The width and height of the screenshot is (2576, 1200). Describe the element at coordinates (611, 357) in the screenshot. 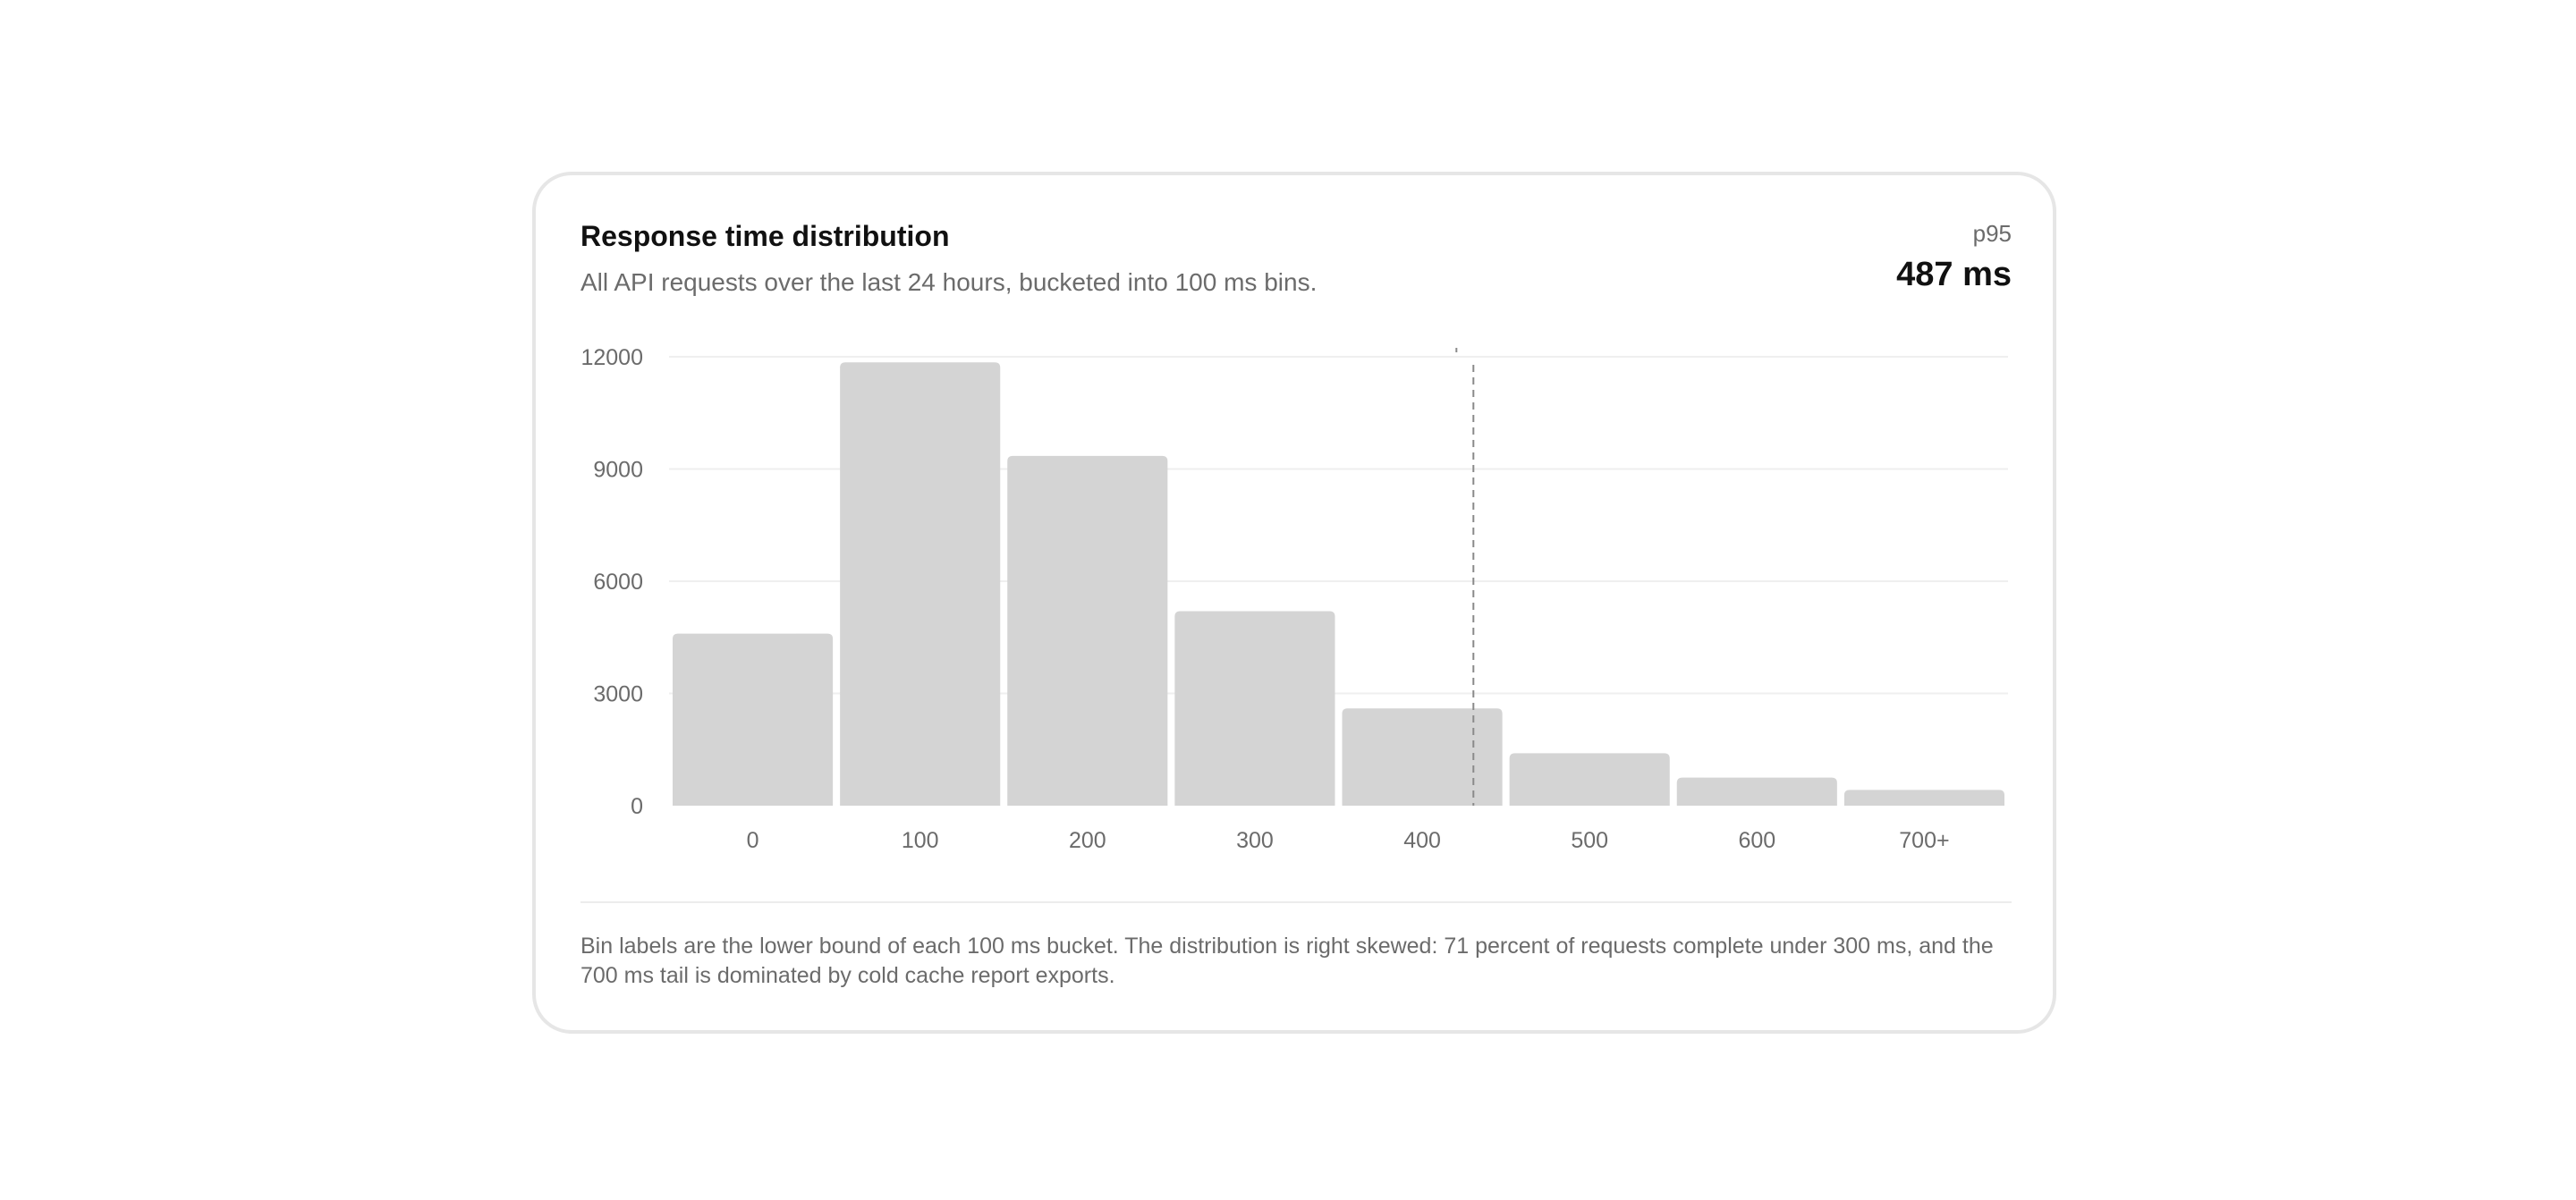

I see `y-tick-label: 12000` at that location.